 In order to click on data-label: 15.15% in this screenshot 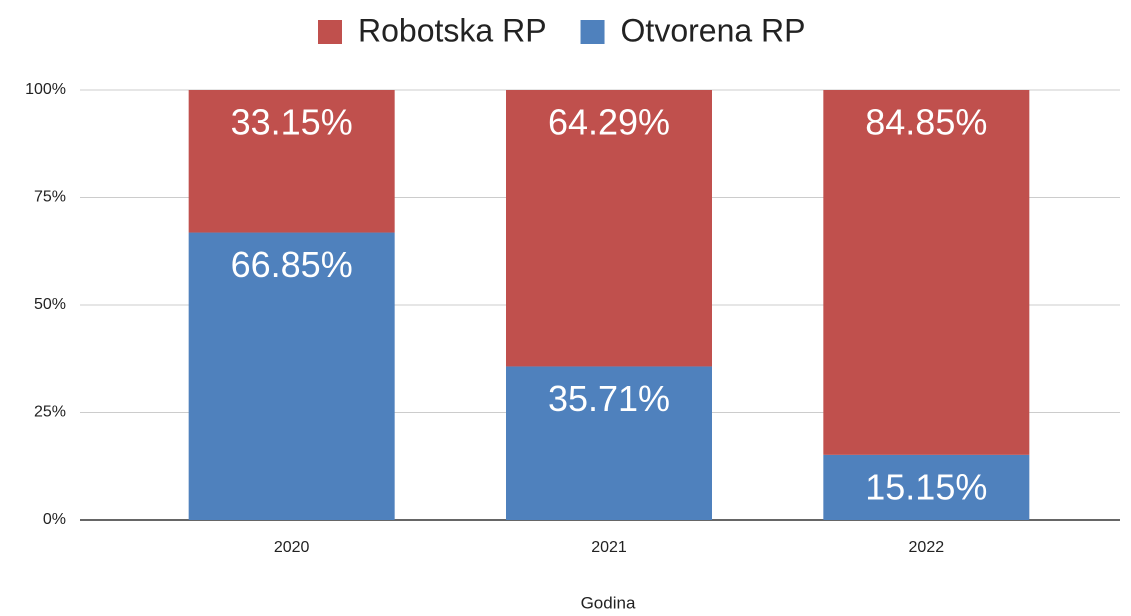, I will do `click(926, 486)`.